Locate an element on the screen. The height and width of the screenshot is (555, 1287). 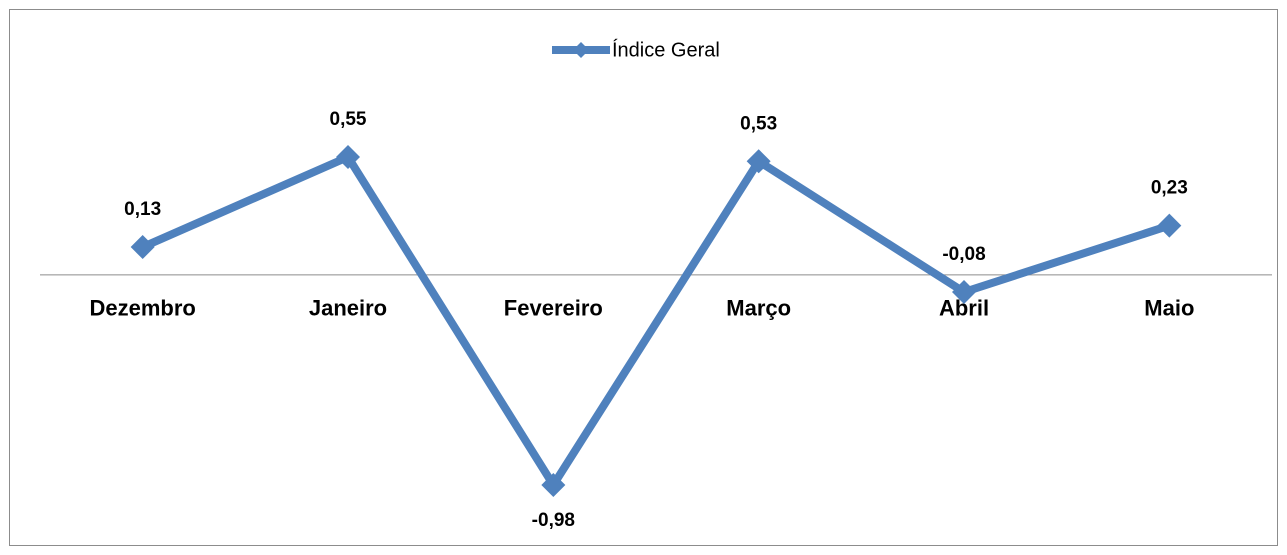
x-tick-label: Dezembro is located at coordinates (142, 308).